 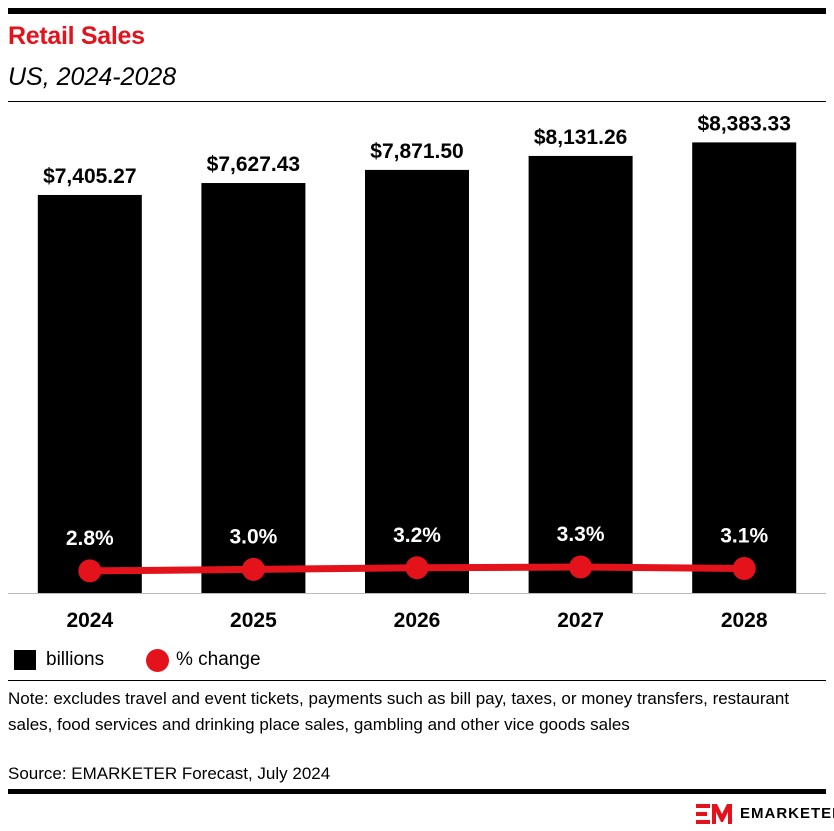 What do you see at coordinates (75, 659) in the screenshot?
I see `legend-label-billions: billions` at bounding box center [75, 659].